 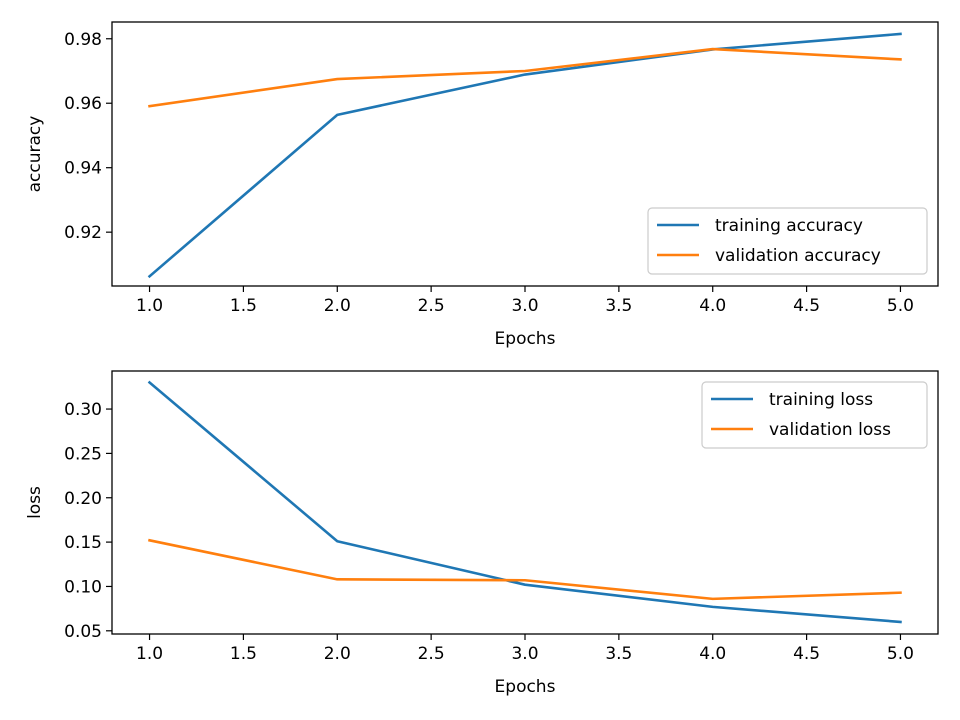 I want to click on legend-label-1: training accuracy, so click(x=789, y=226).